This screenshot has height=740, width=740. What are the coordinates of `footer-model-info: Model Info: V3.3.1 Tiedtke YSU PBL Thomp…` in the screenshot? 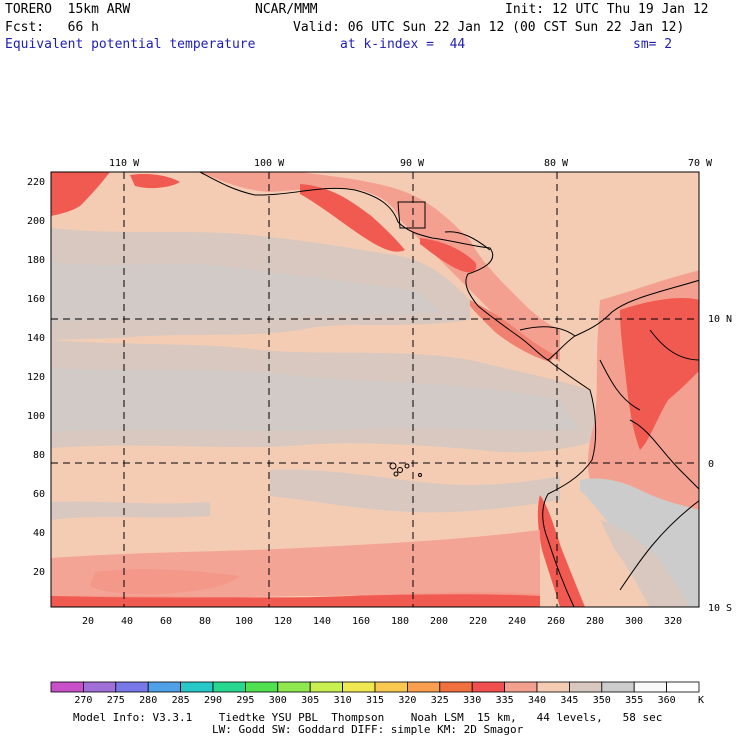 It's located at (368, 717).